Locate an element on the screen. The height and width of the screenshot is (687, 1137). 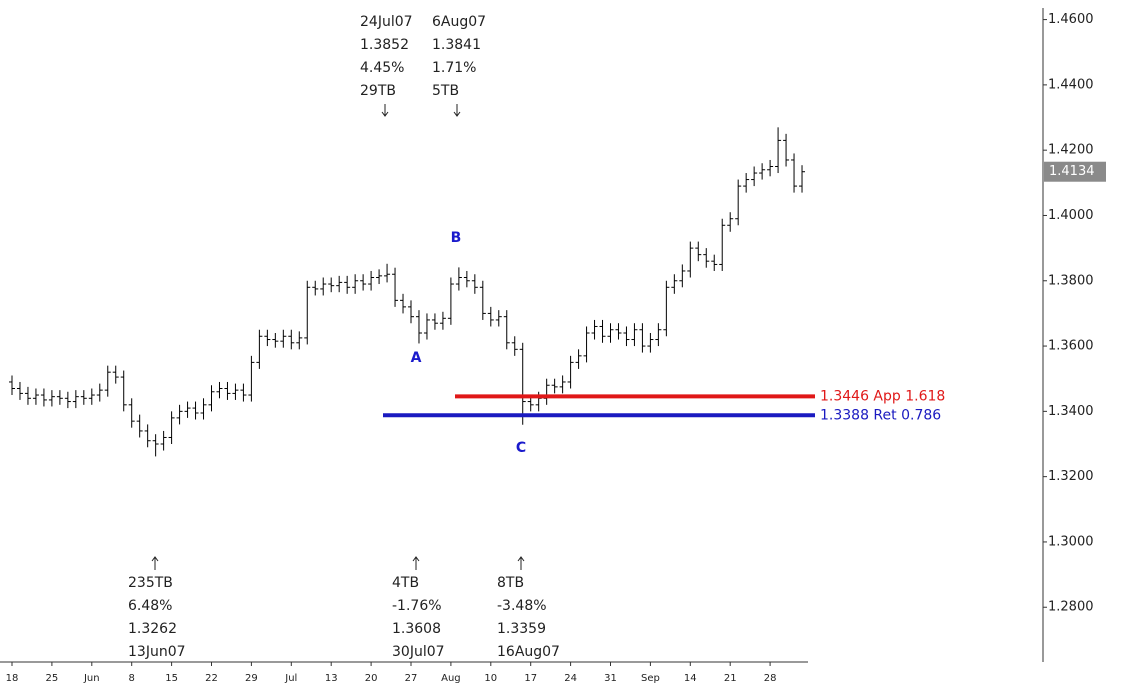
y-tick-label: 1.3800 is located at coordinates (1071, 280).